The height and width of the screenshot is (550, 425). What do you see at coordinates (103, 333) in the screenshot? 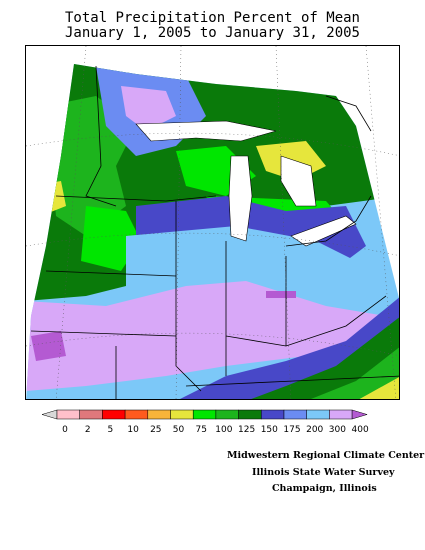
I see `border-missouri-south` at bounding box center [103, 333].